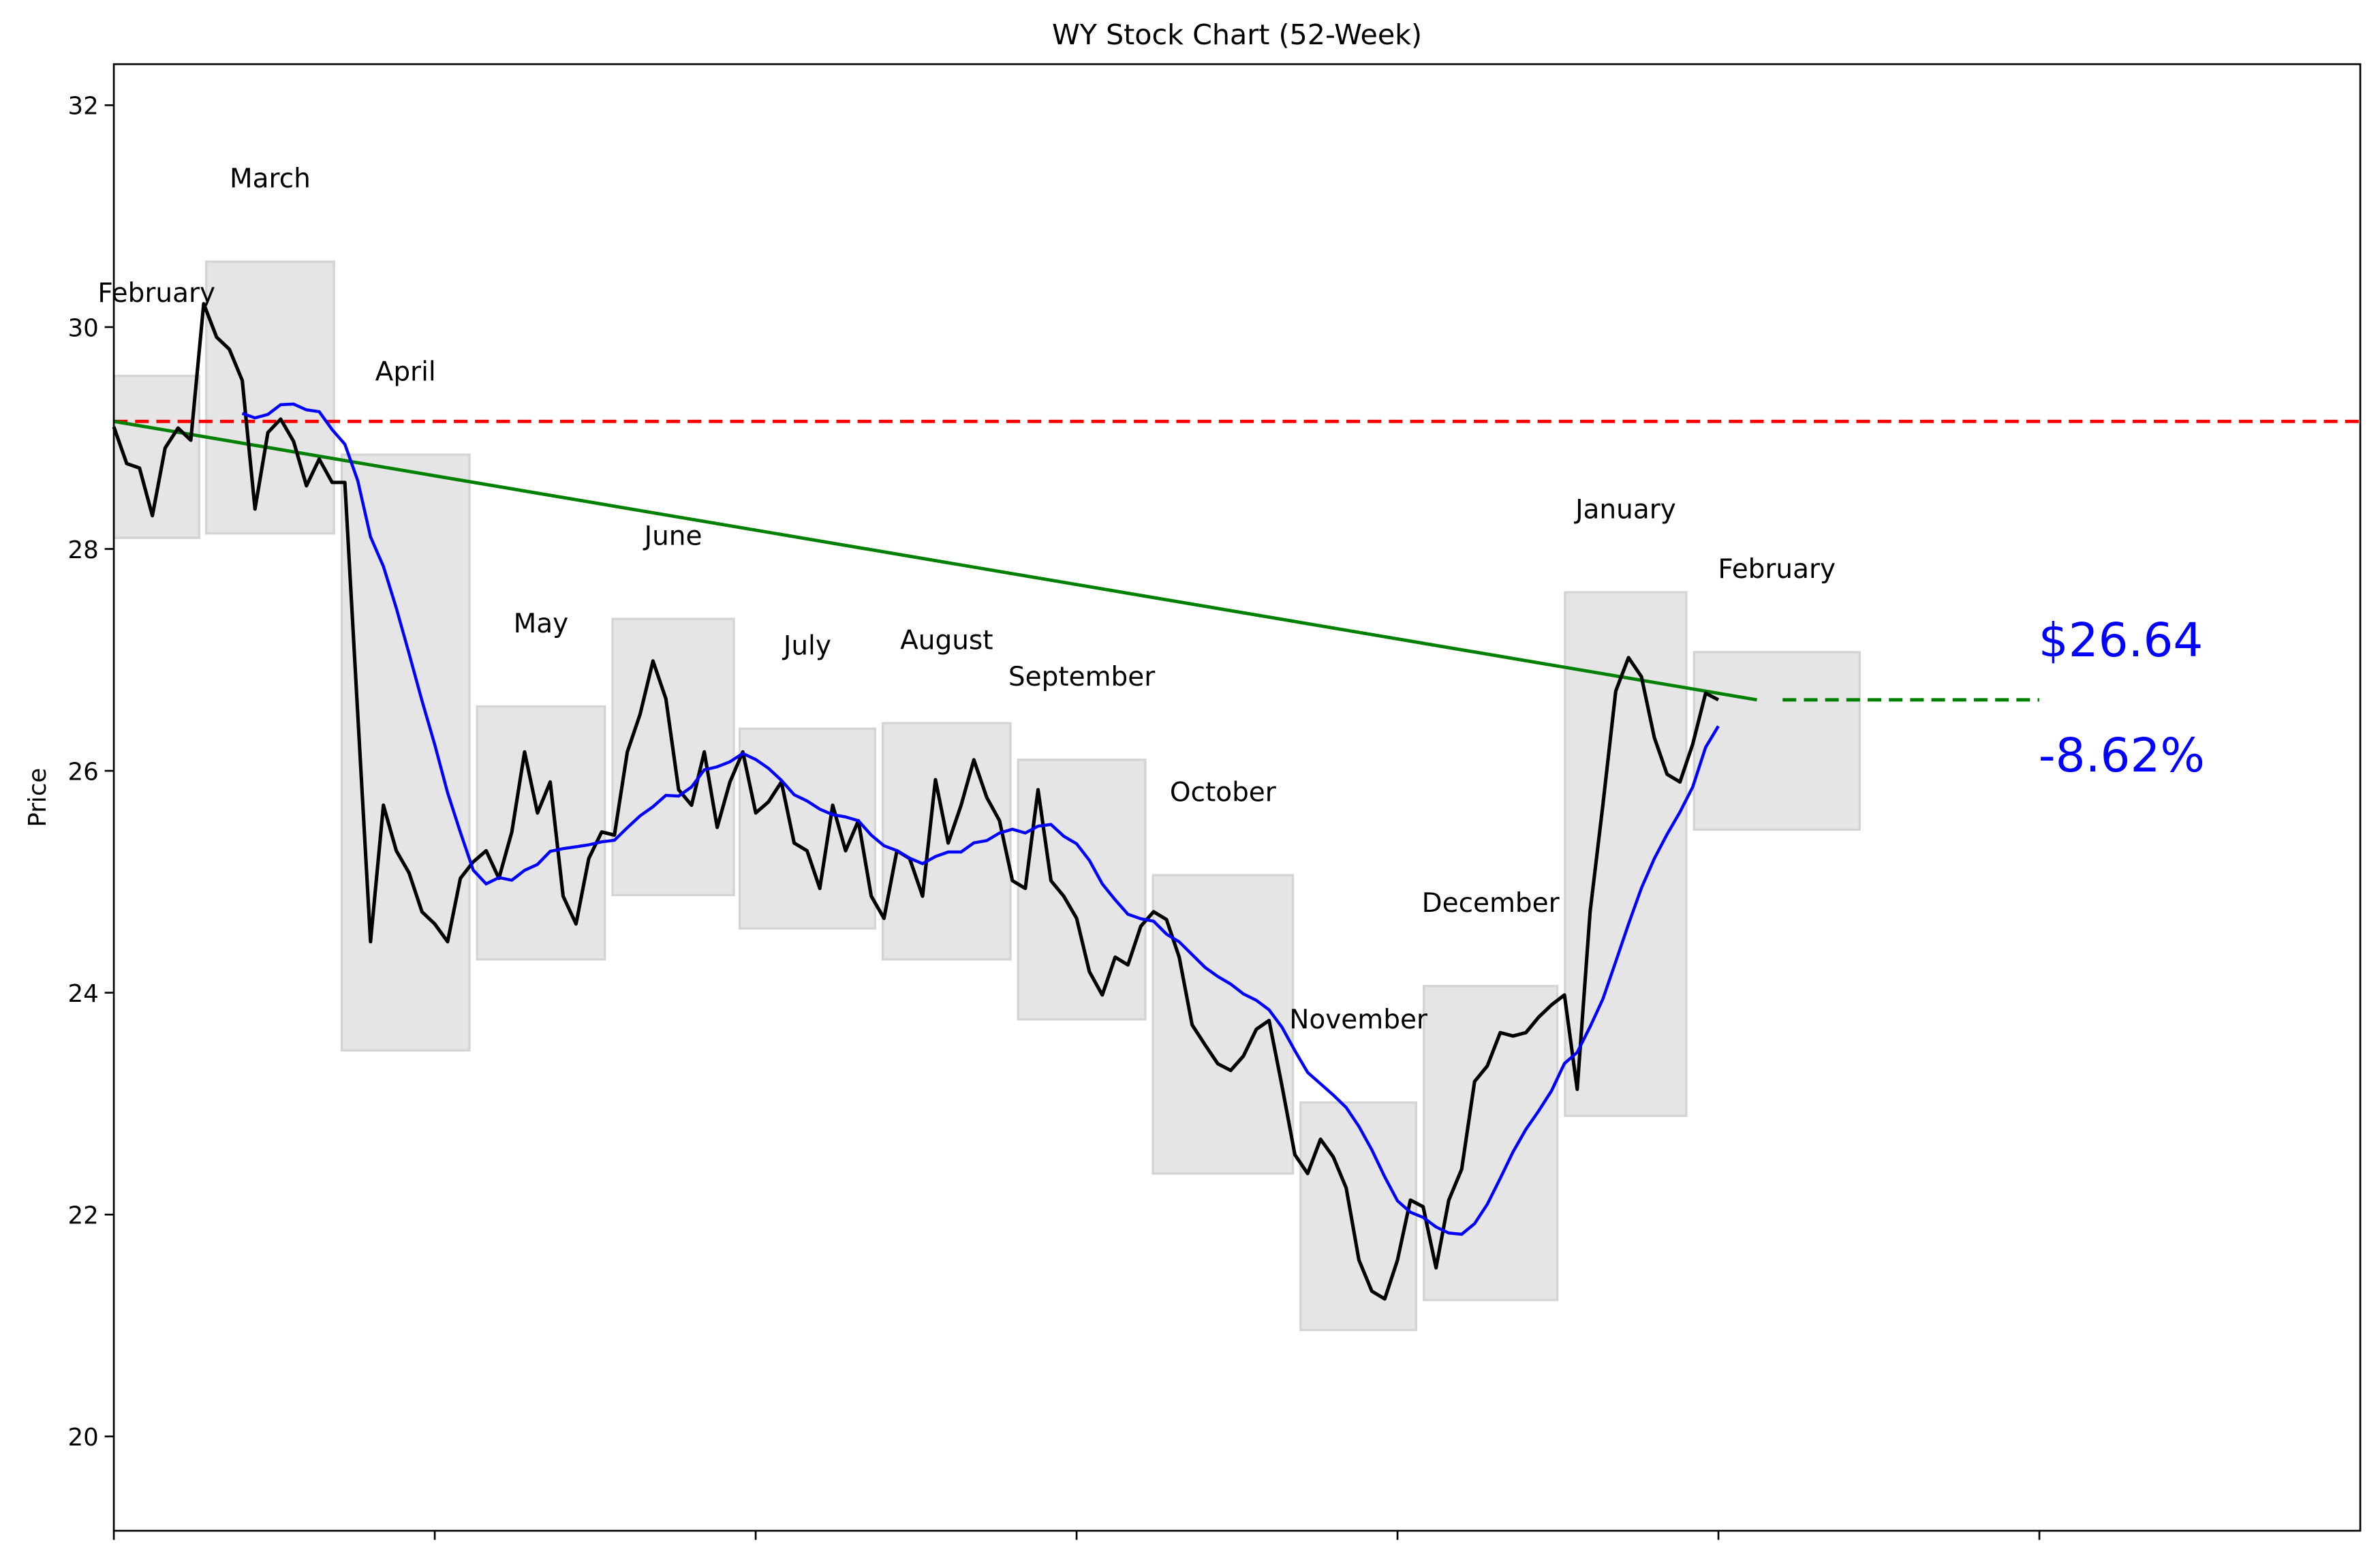 This screenshot has width=2380, height=1560. What do you see at coordinates (672, 536) in the screenshot?
I see `month-label: June` at bounding box center [672, 536].